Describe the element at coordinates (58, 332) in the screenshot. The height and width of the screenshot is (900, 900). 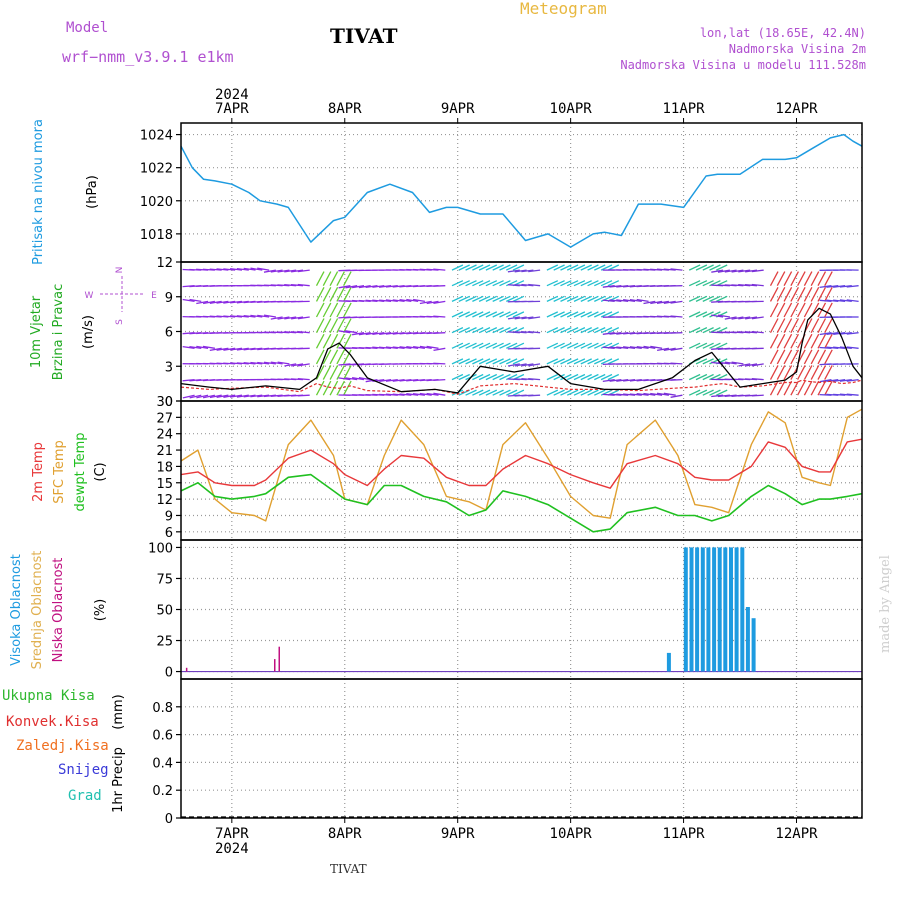
I see `wind-sub-label: Brzina i Pravac` at that location.